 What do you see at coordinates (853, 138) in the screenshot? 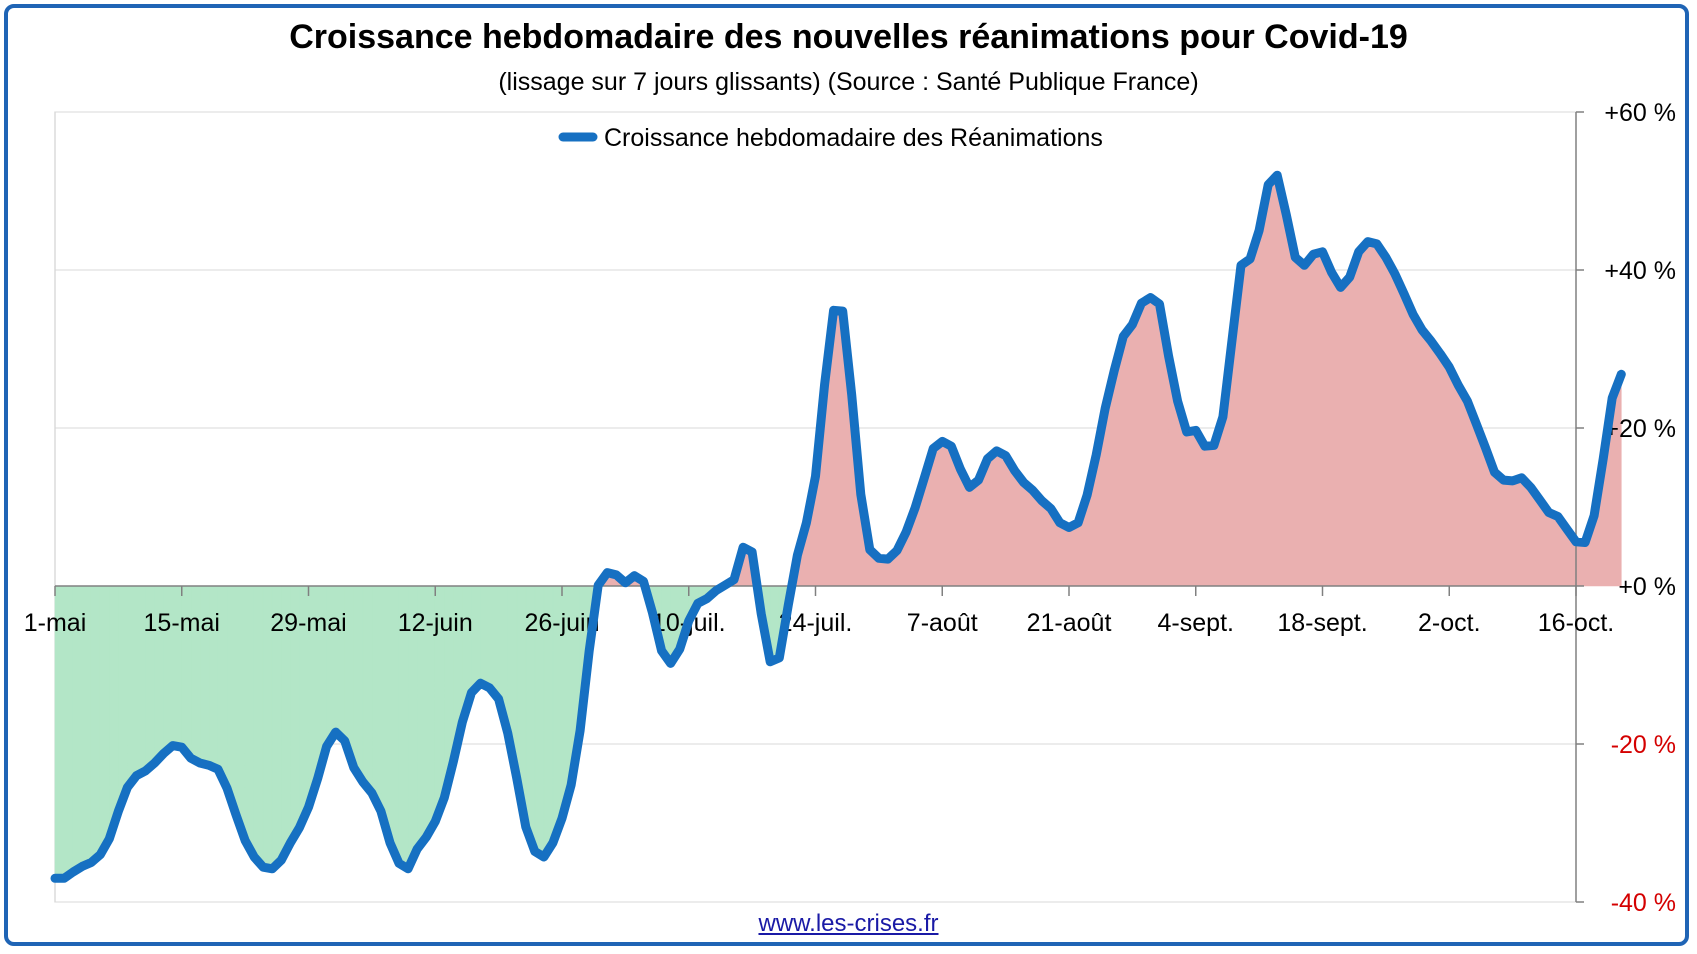
I see `legend-label: Croissance hebdomadaire des Réanimations` at bounding box center [853, 138].